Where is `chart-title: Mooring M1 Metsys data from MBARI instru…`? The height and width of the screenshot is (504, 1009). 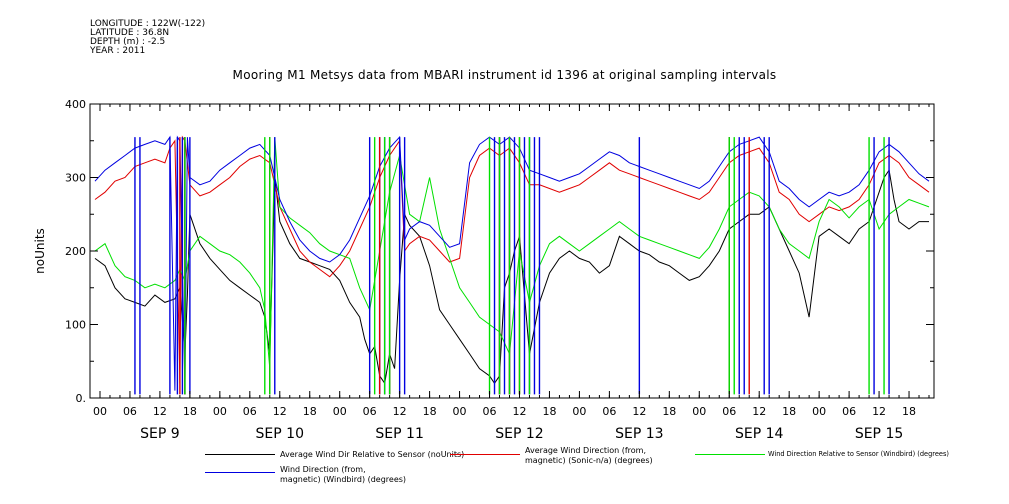
chart-title: Mooring M1 Metsys data from MBARI instru… is located at coordinates (504, 75).